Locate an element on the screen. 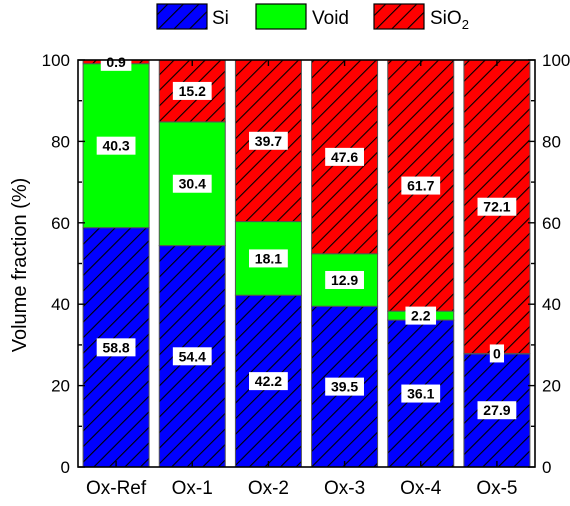 This screenshot has height=506, width=570. data-label-text: 0.9 is located at coordinates (116, 62).